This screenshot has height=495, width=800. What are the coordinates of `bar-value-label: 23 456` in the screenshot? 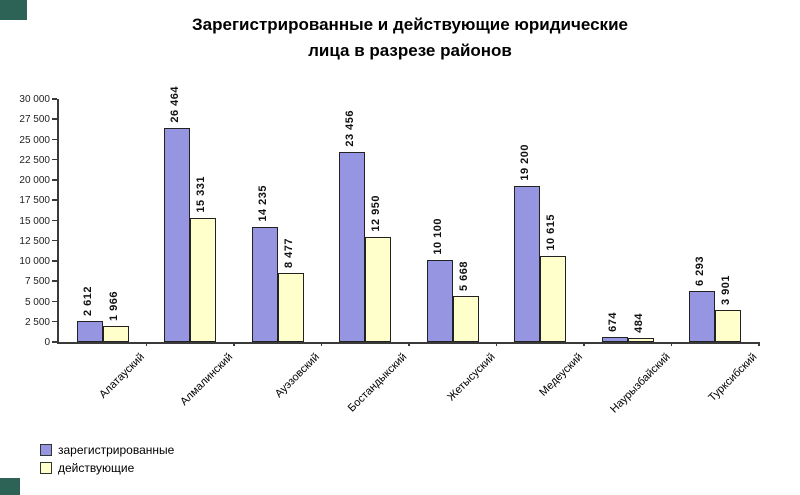 It's located at (350, 128).